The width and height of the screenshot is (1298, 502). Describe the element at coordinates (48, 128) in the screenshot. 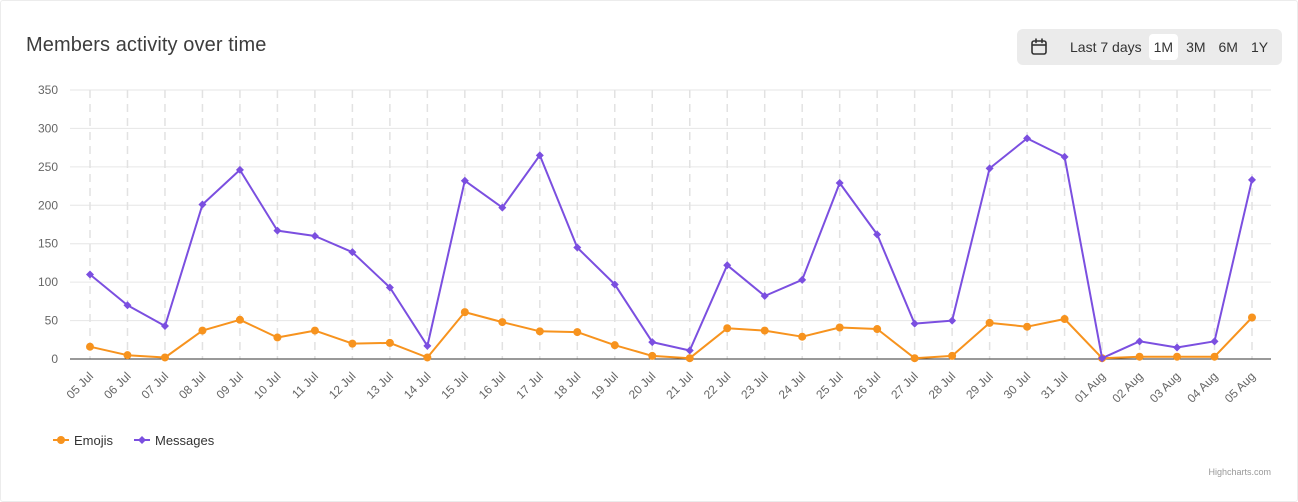

I see `y-tick-label: 300` at that location.